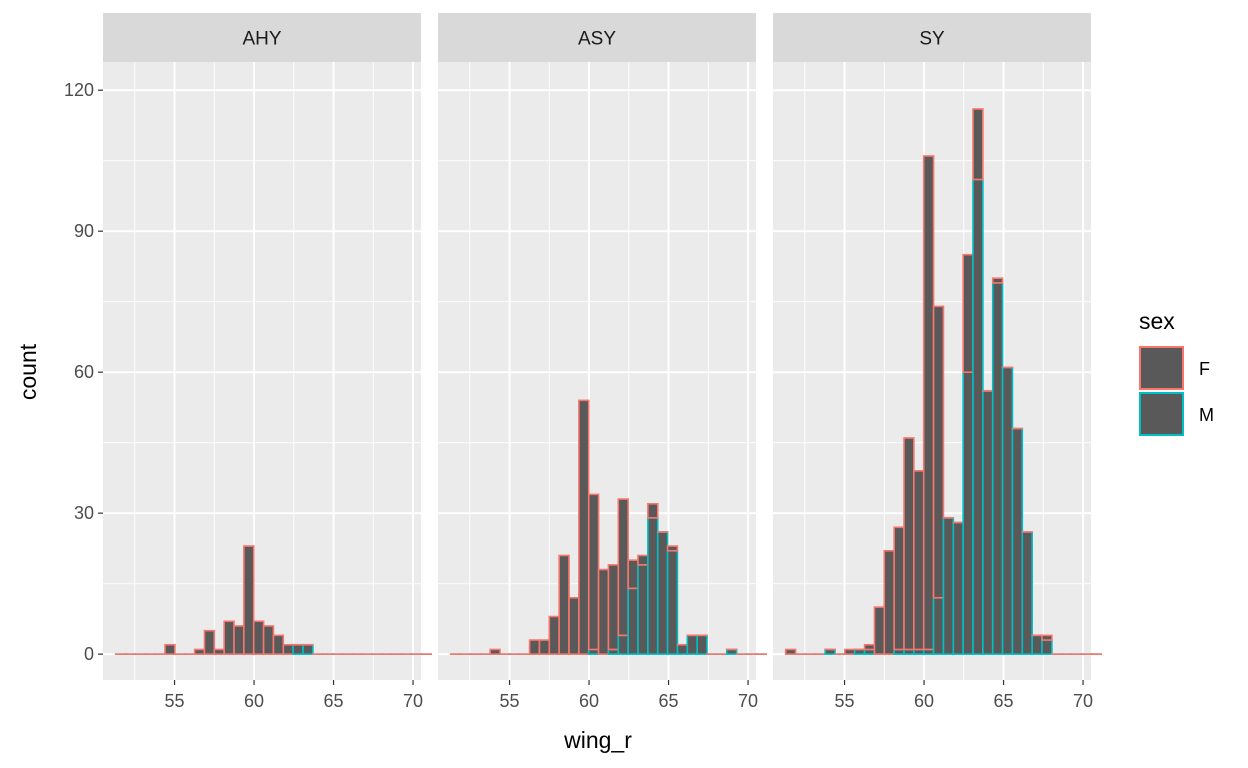  I want to click on facet-strip-label: AHY, so click(261, 39).